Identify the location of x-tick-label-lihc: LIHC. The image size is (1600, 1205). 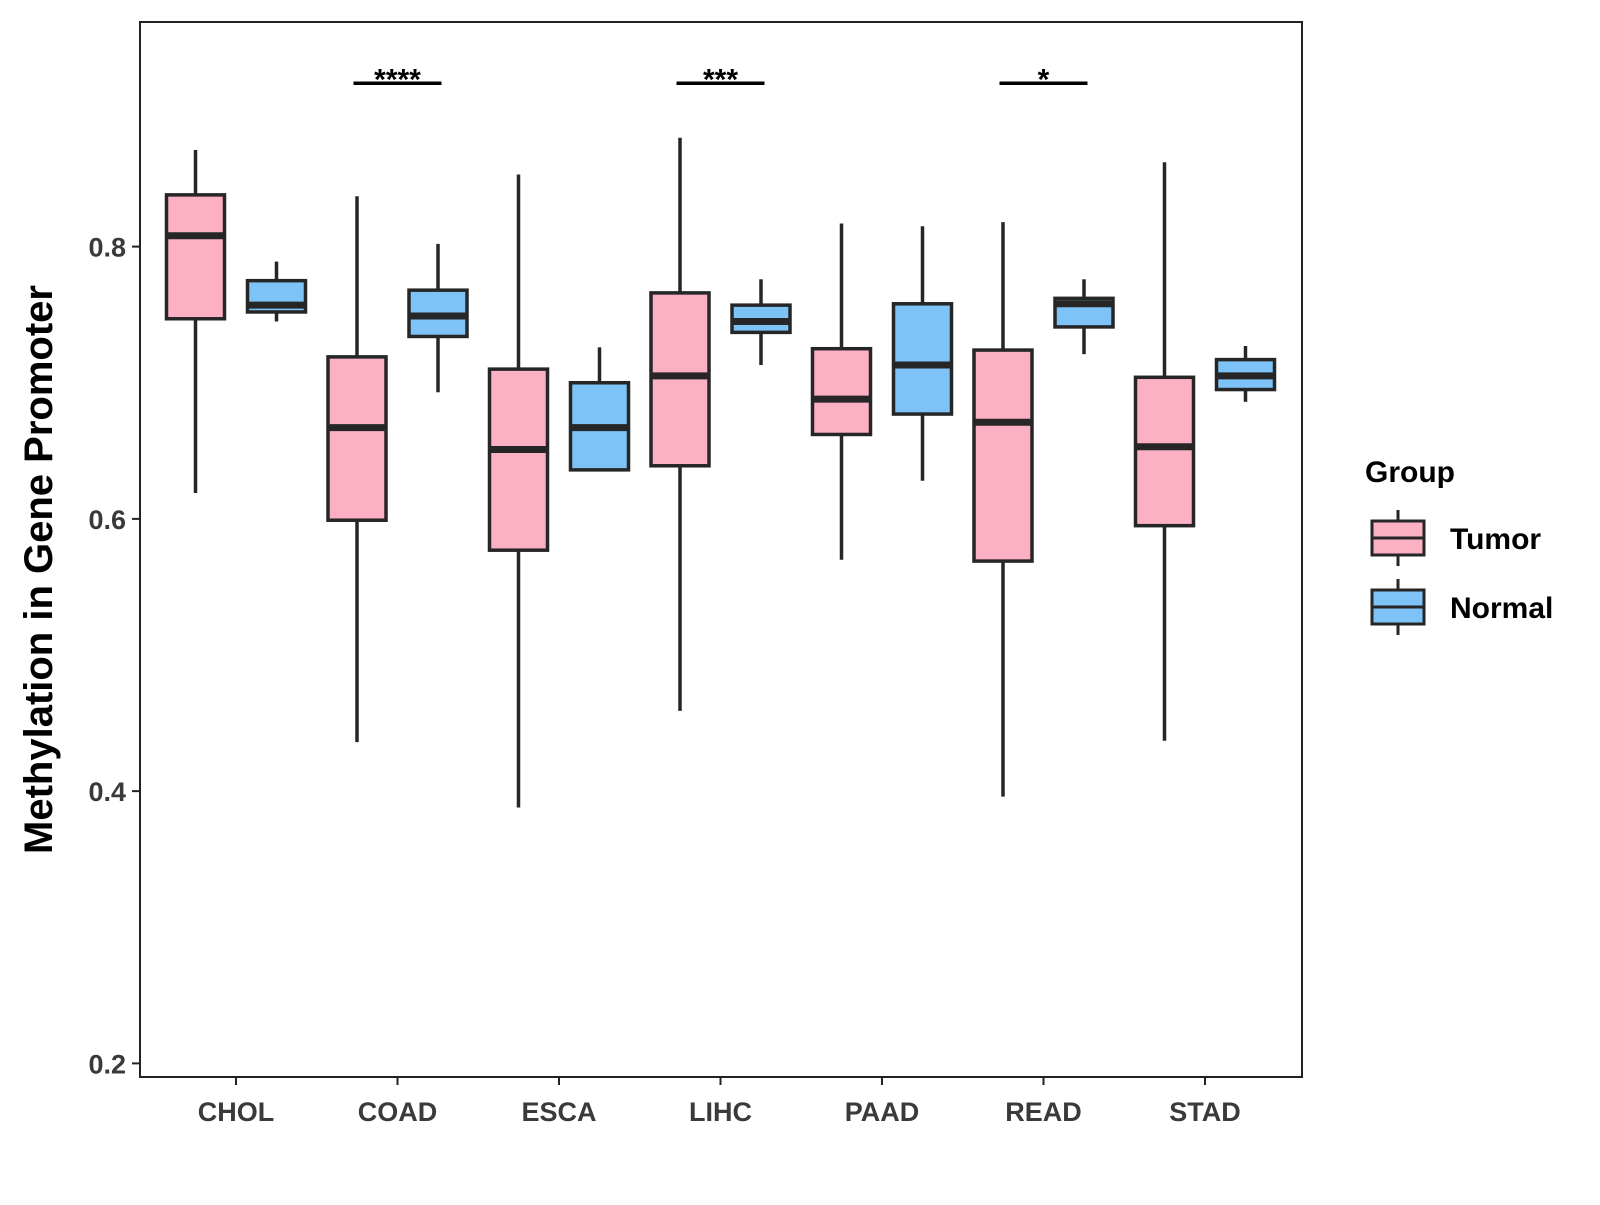
(720, 1112).